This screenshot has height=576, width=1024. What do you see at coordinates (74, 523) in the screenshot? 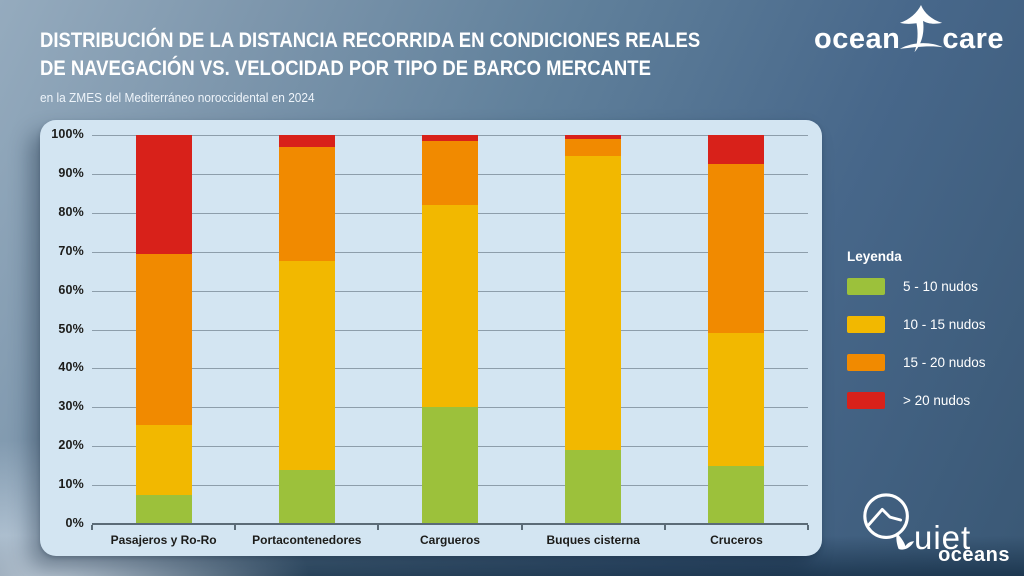
I see `y-tick-label: 0%` at bounding box center [74, 523].